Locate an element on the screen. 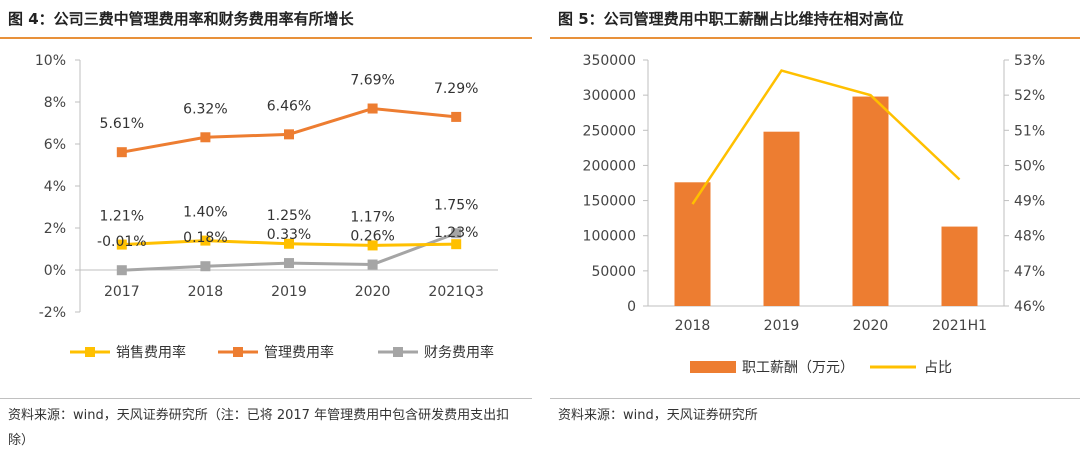 The height and width of the screenshot is (461, 1080). x-tick-label: 2021H1 is located at coordinates (959, 326).